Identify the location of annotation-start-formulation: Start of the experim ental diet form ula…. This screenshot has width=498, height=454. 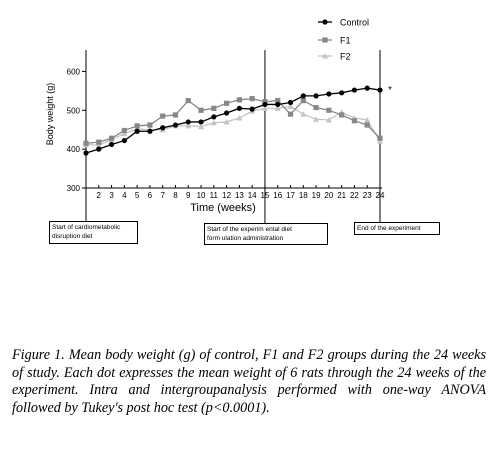
(266, 234).